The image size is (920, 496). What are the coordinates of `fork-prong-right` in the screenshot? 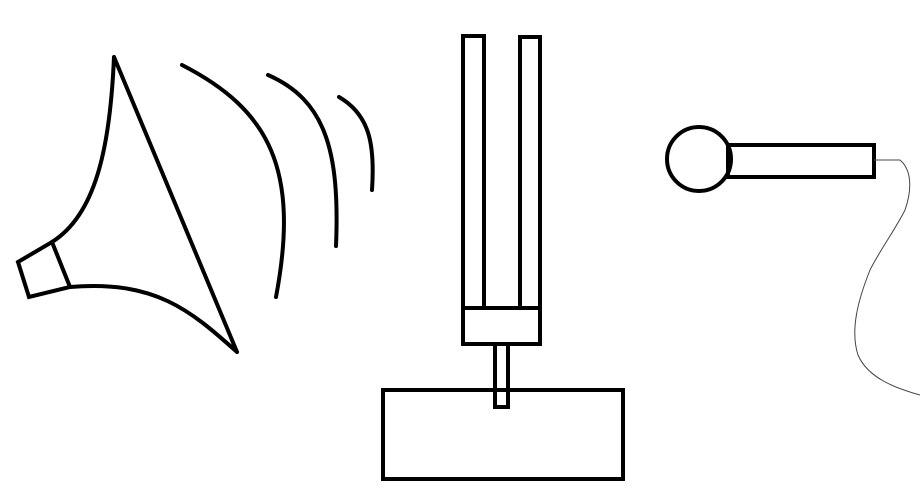 It's located at (530, 172).